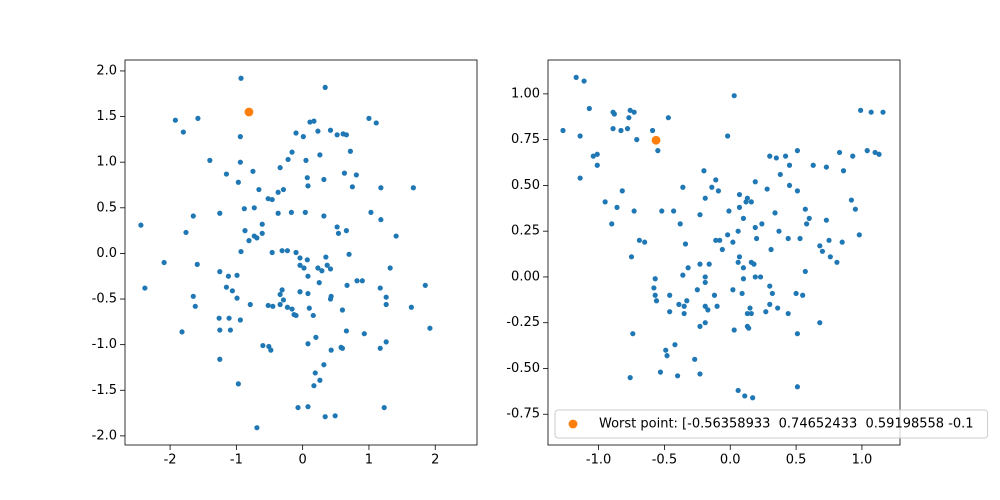 The width and height of the screenshot is (1000, 500). Describe the element at coordinates (104, 435) in the screenshot. I see `y-tick-label: -2.0` at that location.